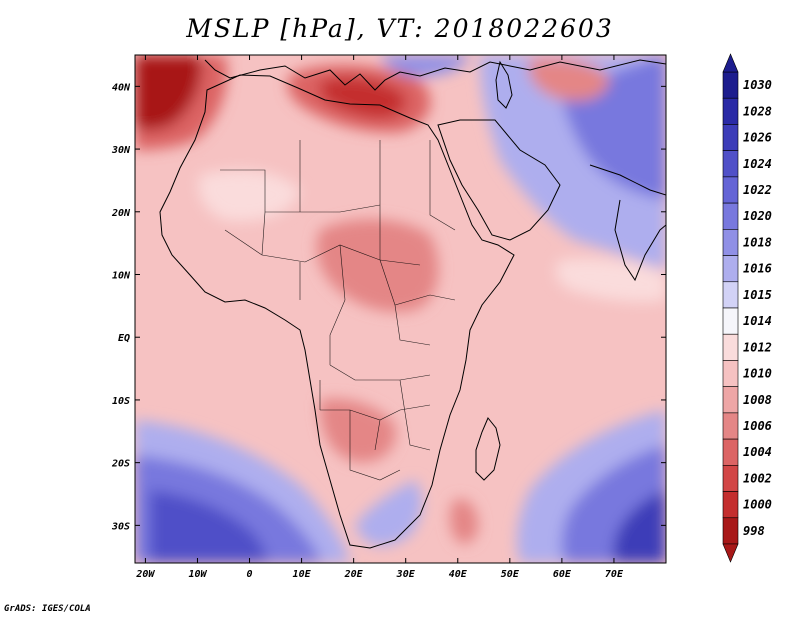  What do you see at coordinates (757, 400) in the screenshot?
I see `colorbar-label: 1008` at bounding box center [757, 400].